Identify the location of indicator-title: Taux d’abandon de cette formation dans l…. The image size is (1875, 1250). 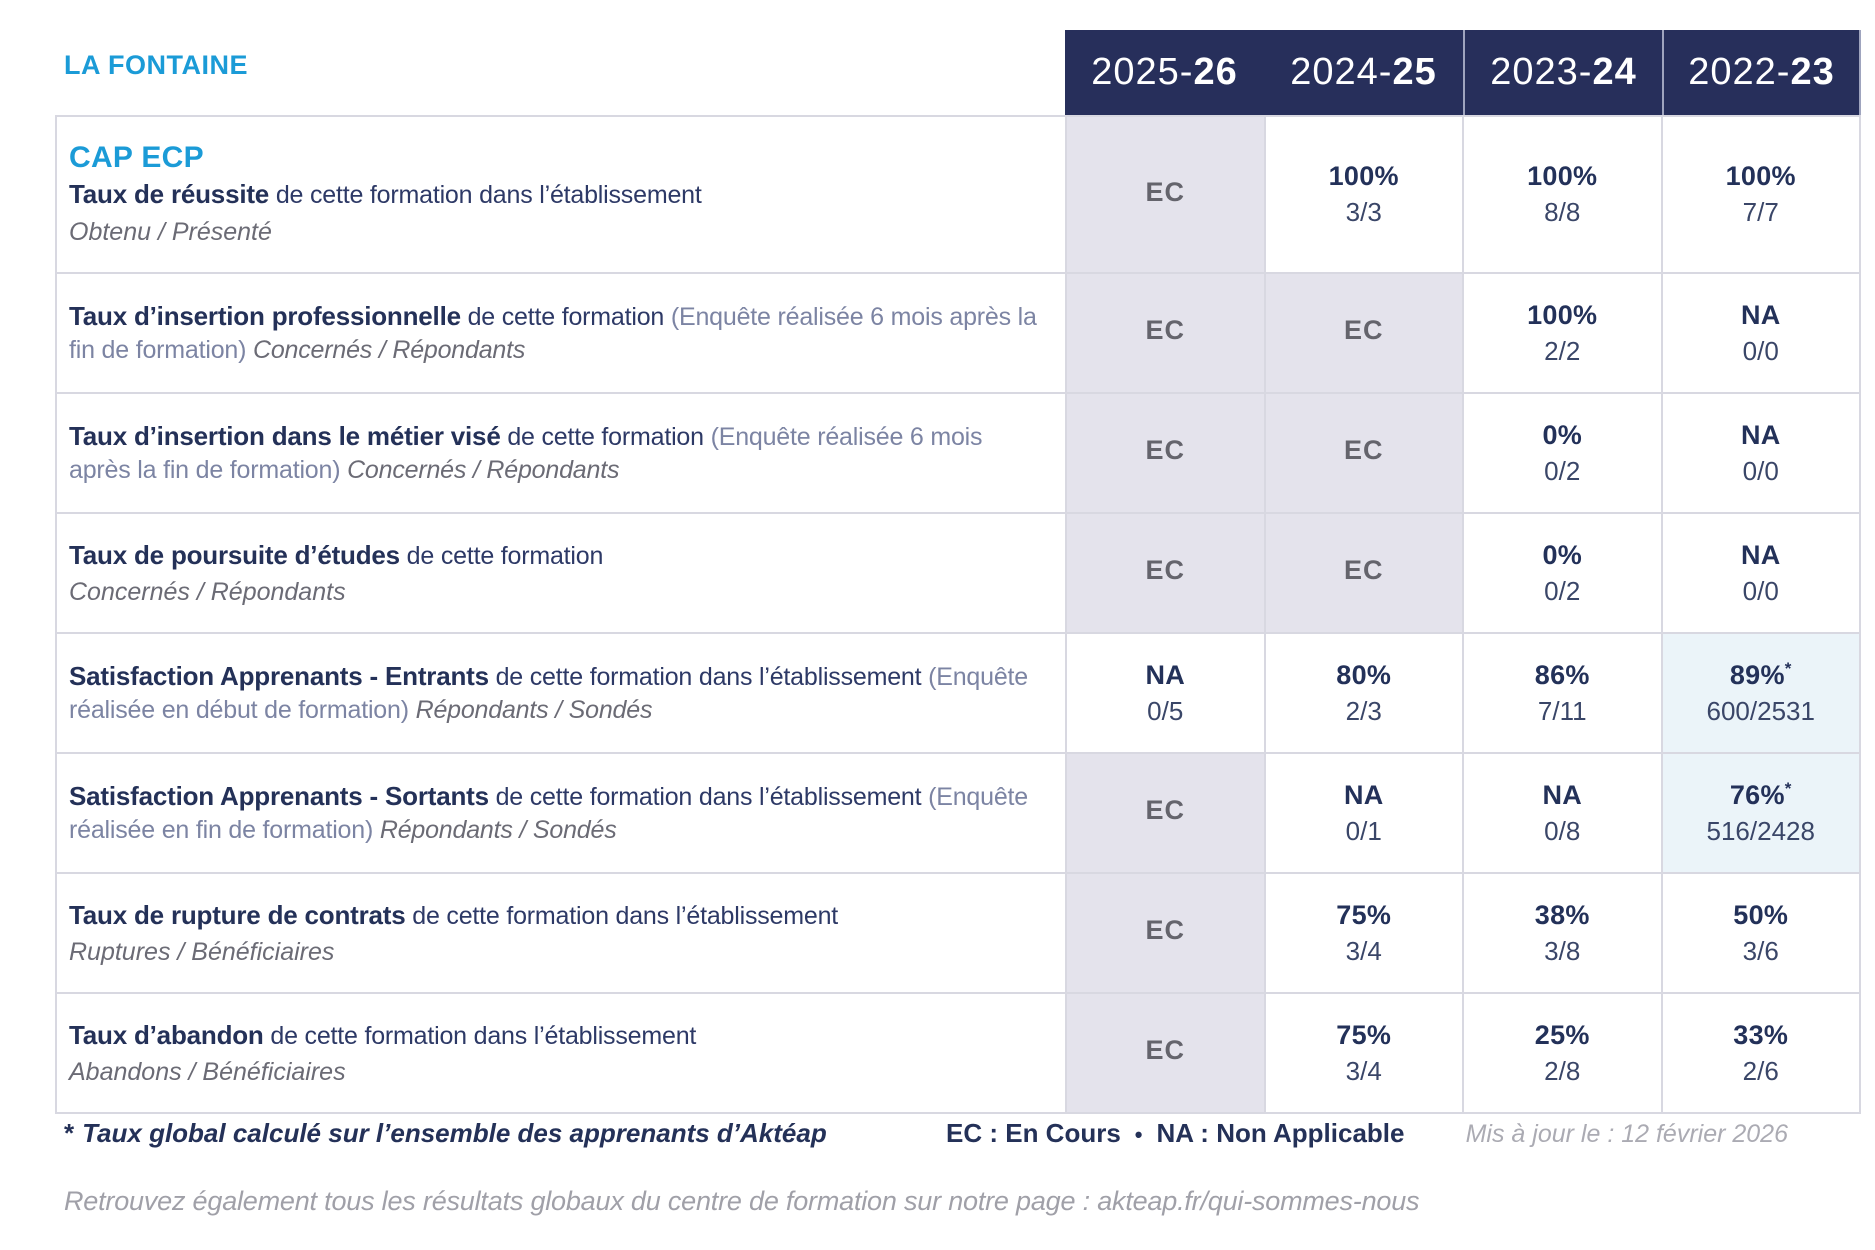
(554, 1036).